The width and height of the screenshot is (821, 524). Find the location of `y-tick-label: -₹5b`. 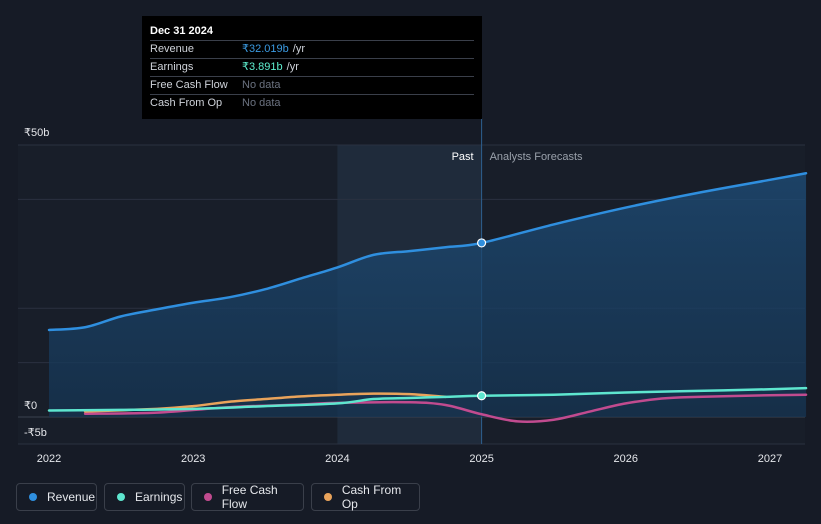

y-tick-label: -₹5b is located at coordinates (35, 433).